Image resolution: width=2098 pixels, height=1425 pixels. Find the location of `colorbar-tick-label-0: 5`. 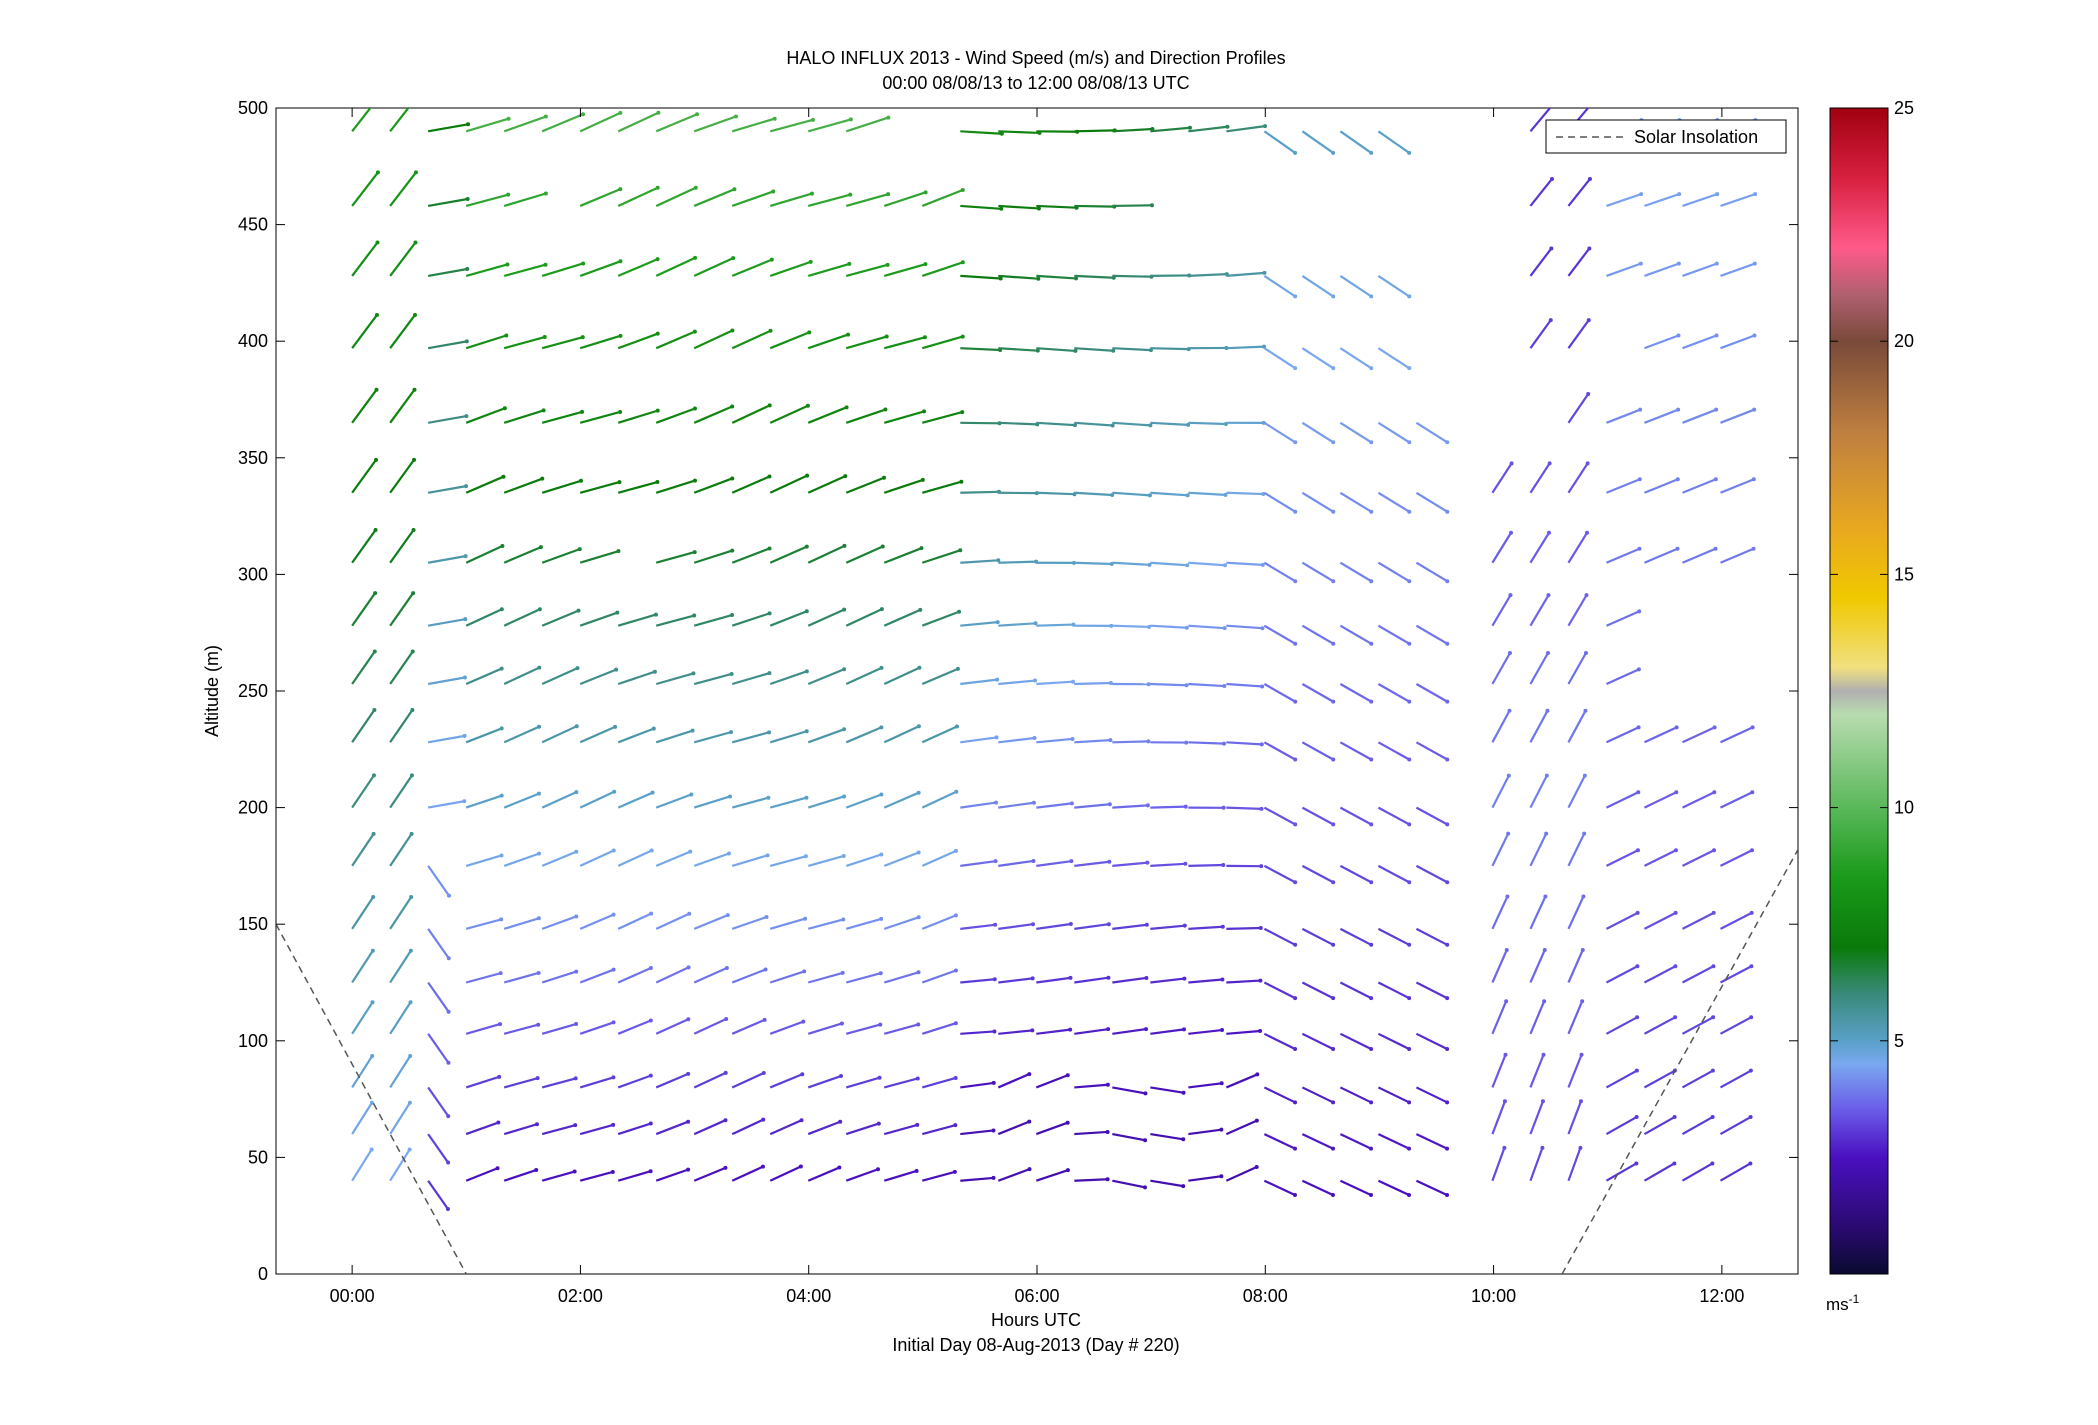

colorbar-tick-label-0: 5 is located at coordinates (1899, 1041).